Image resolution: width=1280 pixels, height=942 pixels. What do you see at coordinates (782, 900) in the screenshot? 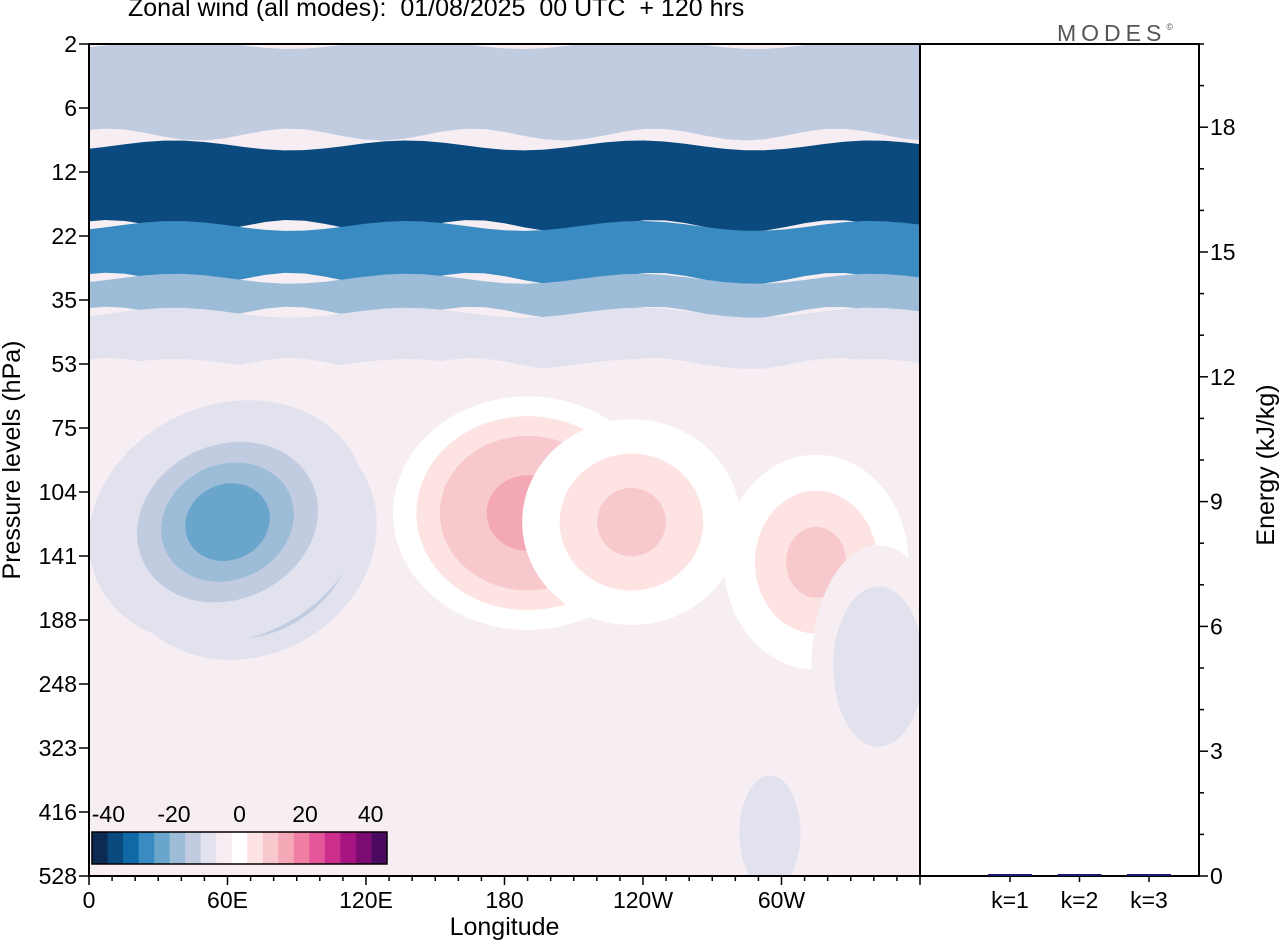
I see `x-tick-label: 60W` at bounding box center [782, 900].